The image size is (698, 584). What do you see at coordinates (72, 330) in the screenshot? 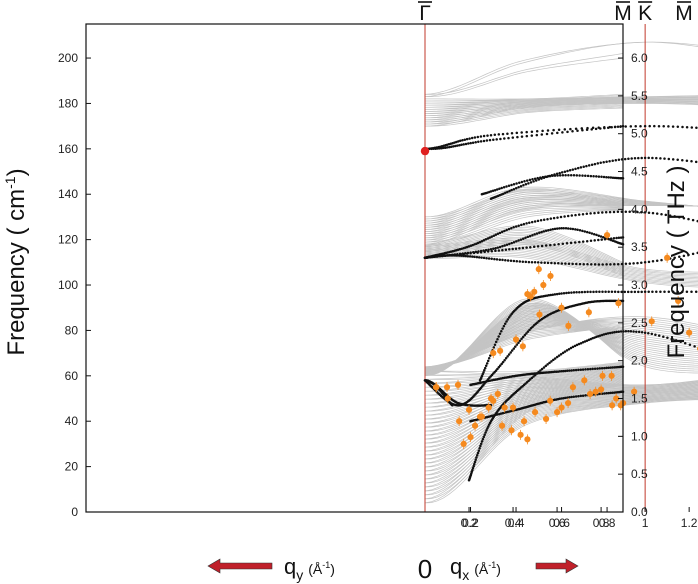
I see `left-tick-label: 80` at bounding box center [72, 330].